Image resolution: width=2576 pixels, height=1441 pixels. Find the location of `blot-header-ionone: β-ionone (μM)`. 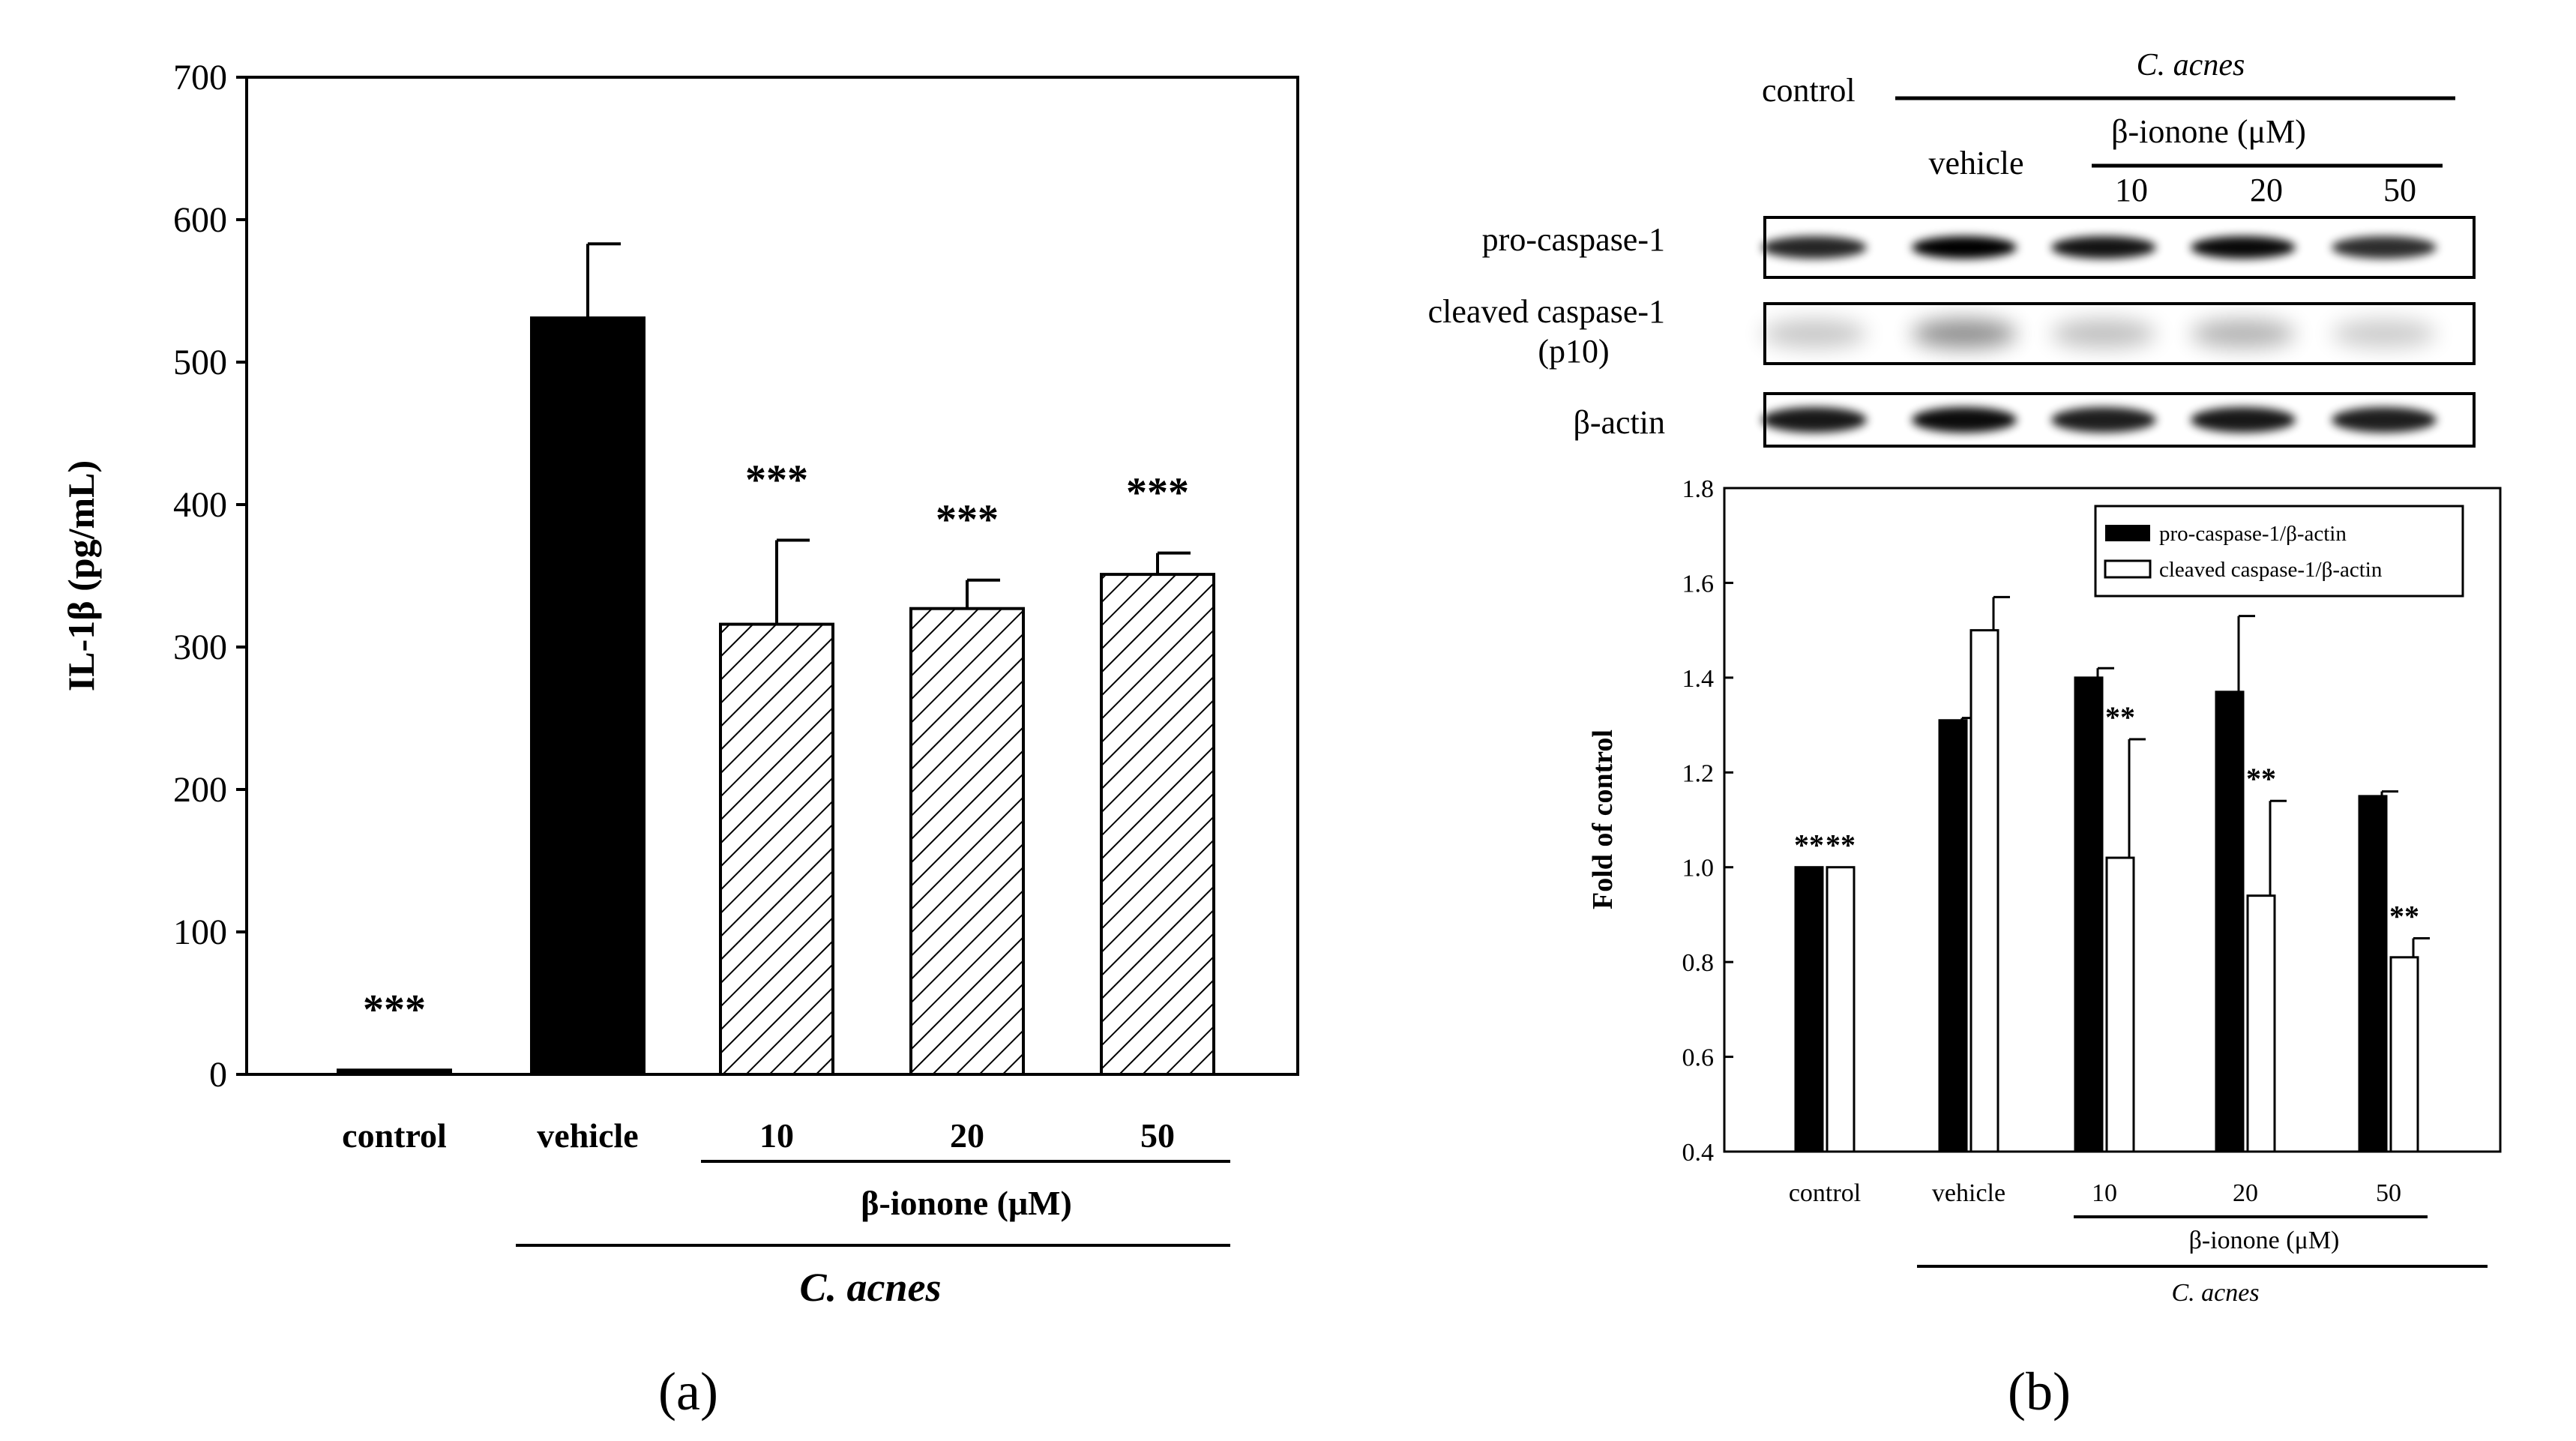

blot-header-ionone: β-ionone (μM) is located at coordinates (2208, 131).